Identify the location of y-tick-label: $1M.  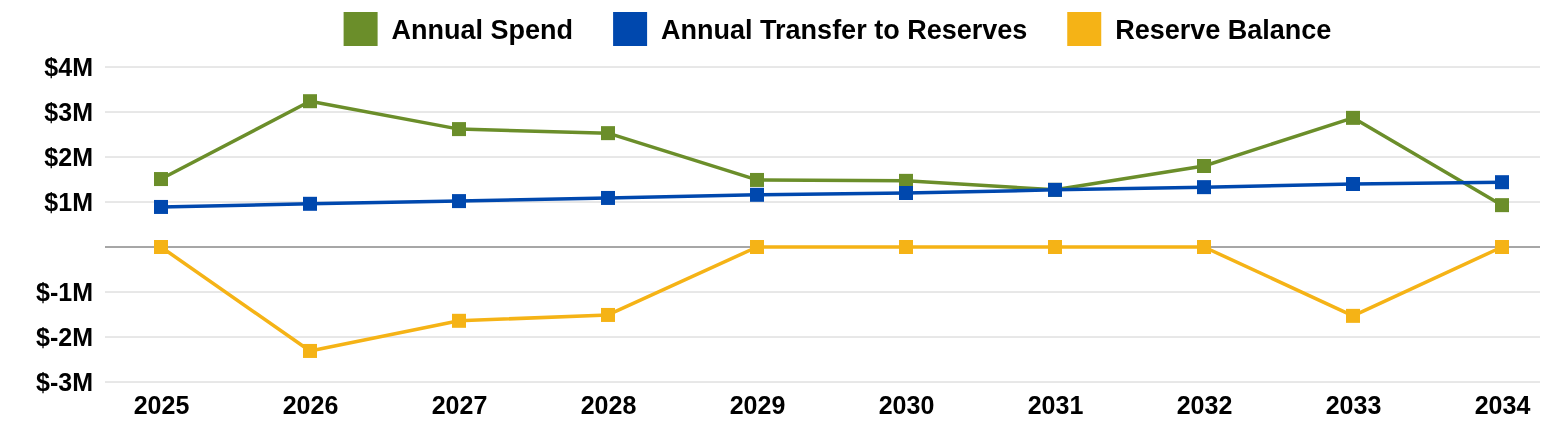
(68, 201).